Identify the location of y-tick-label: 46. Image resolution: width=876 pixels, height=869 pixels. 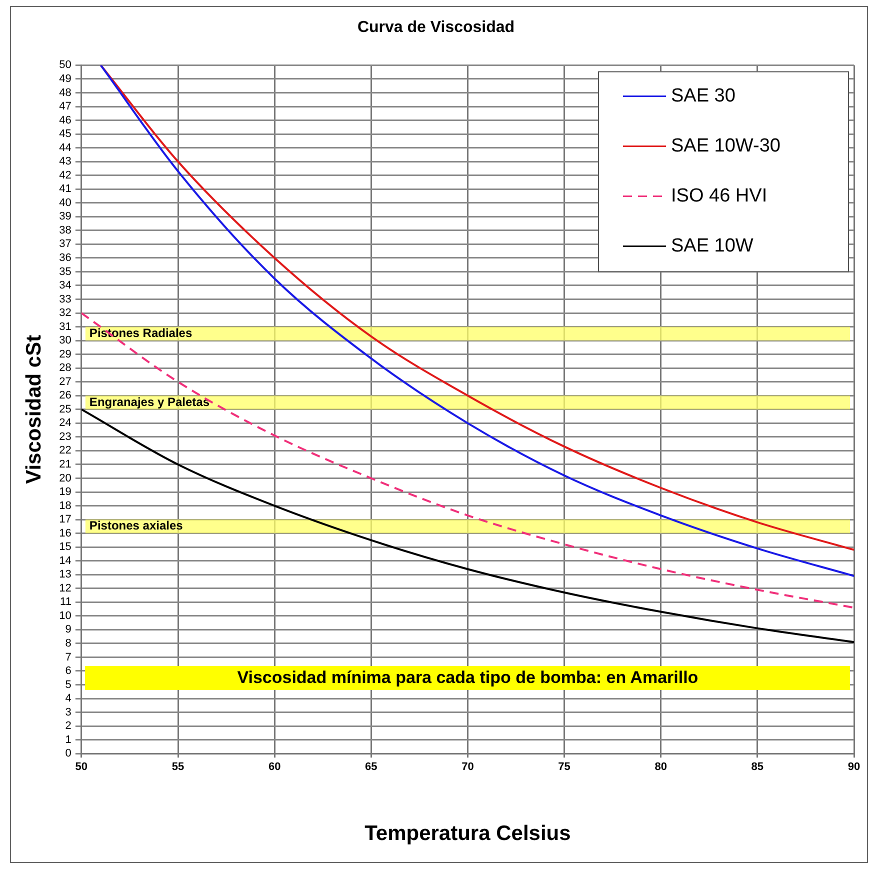
(65, 120).